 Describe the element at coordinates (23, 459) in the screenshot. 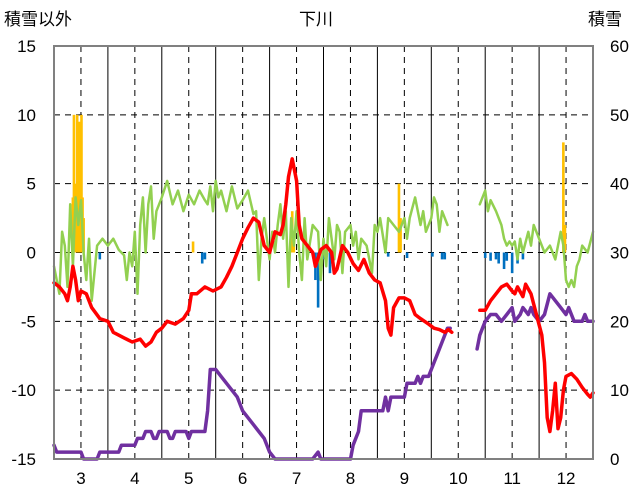

I see `left-tick-label: -15` at that location.